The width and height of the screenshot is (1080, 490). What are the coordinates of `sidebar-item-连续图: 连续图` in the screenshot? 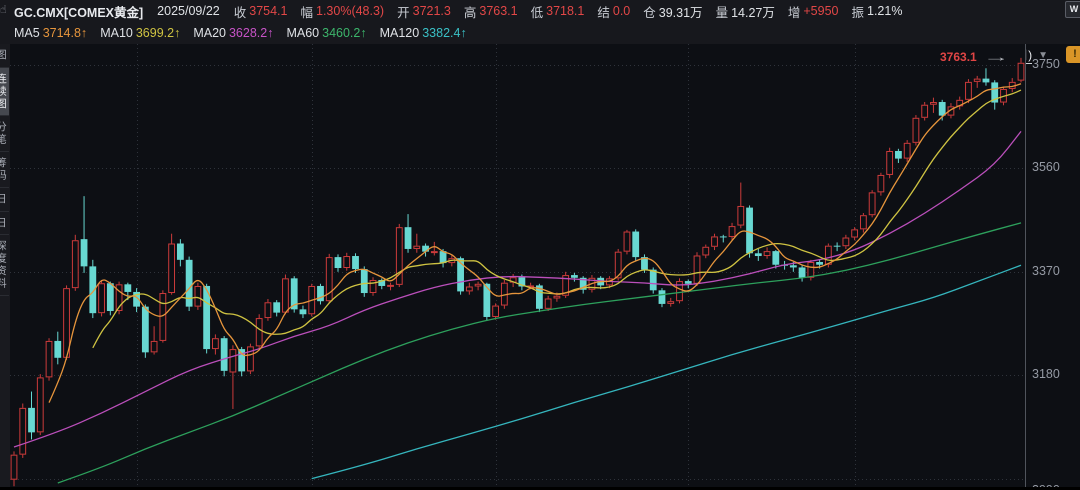 It's located at (4, 91).